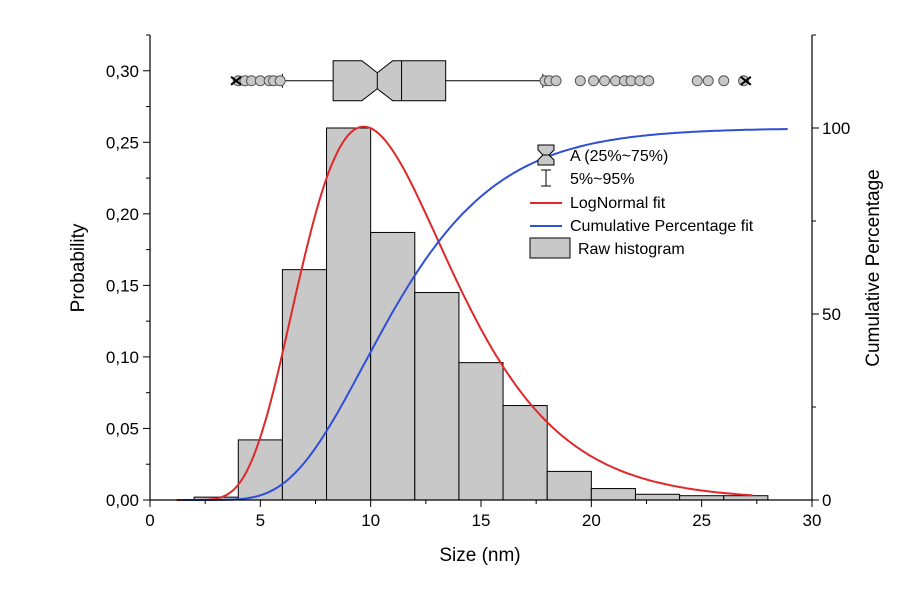 The width and height of the screenshot is (910, 594). I want to click on y-tick-label: 0,00, so click(122, 500).